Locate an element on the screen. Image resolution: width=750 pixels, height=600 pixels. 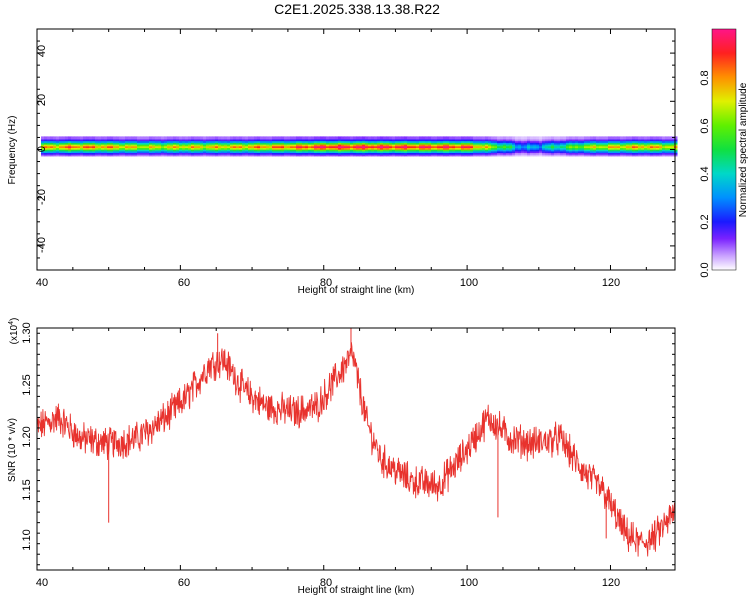
colorbar-tick-0-4: 0.4 is located at coordinates (705, 173).